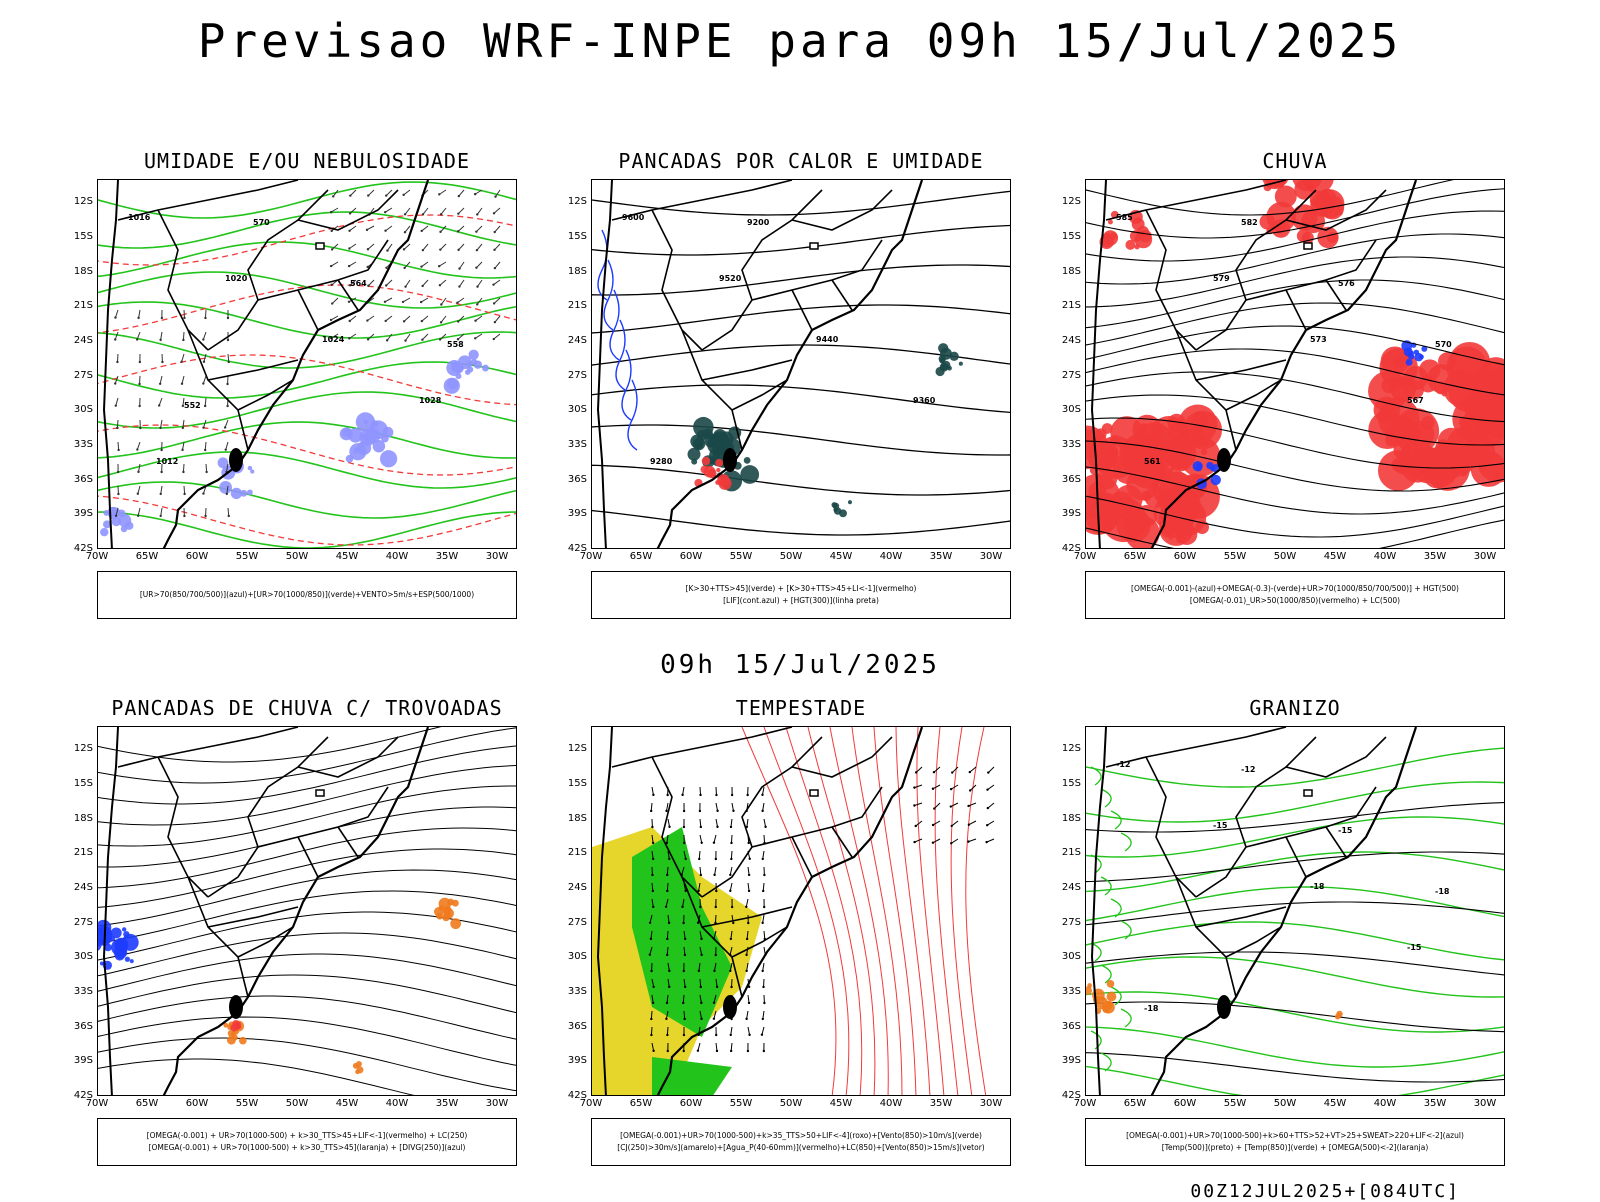 The height and width of the screenshot is (1202, 1600). Describe the element at coordinates (307, 708) in the screenshot. I see `panel-title: PANCADAS DE CHUVA C/ TROVOADAS` at that location.